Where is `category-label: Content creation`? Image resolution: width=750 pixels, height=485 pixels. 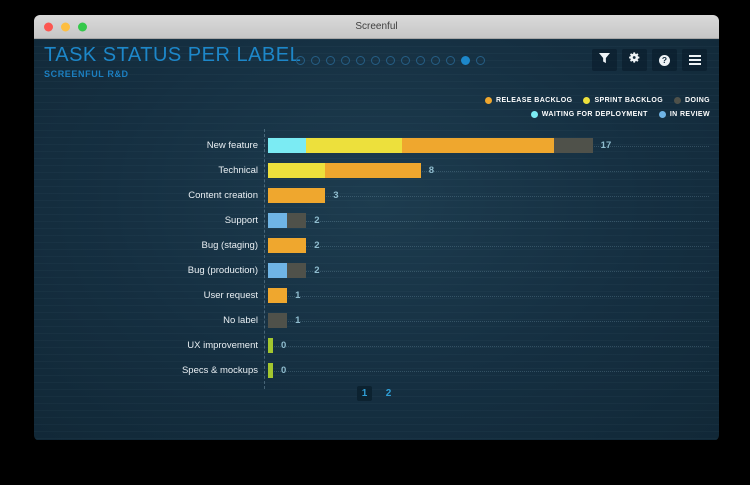
category-label: Content creation is located at coordinates (223, 195).